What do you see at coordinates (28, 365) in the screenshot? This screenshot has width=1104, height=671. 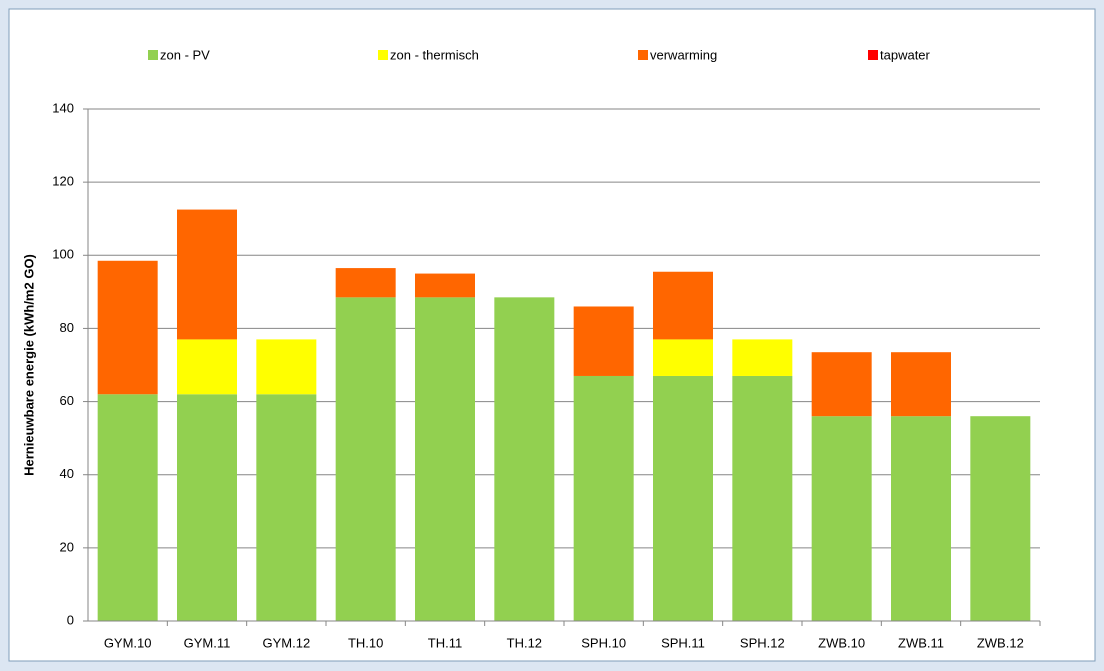 I see `y-axis-label: Hernieuwbare energie (kWh/m2 GO)` at bounding box center [28, 365].